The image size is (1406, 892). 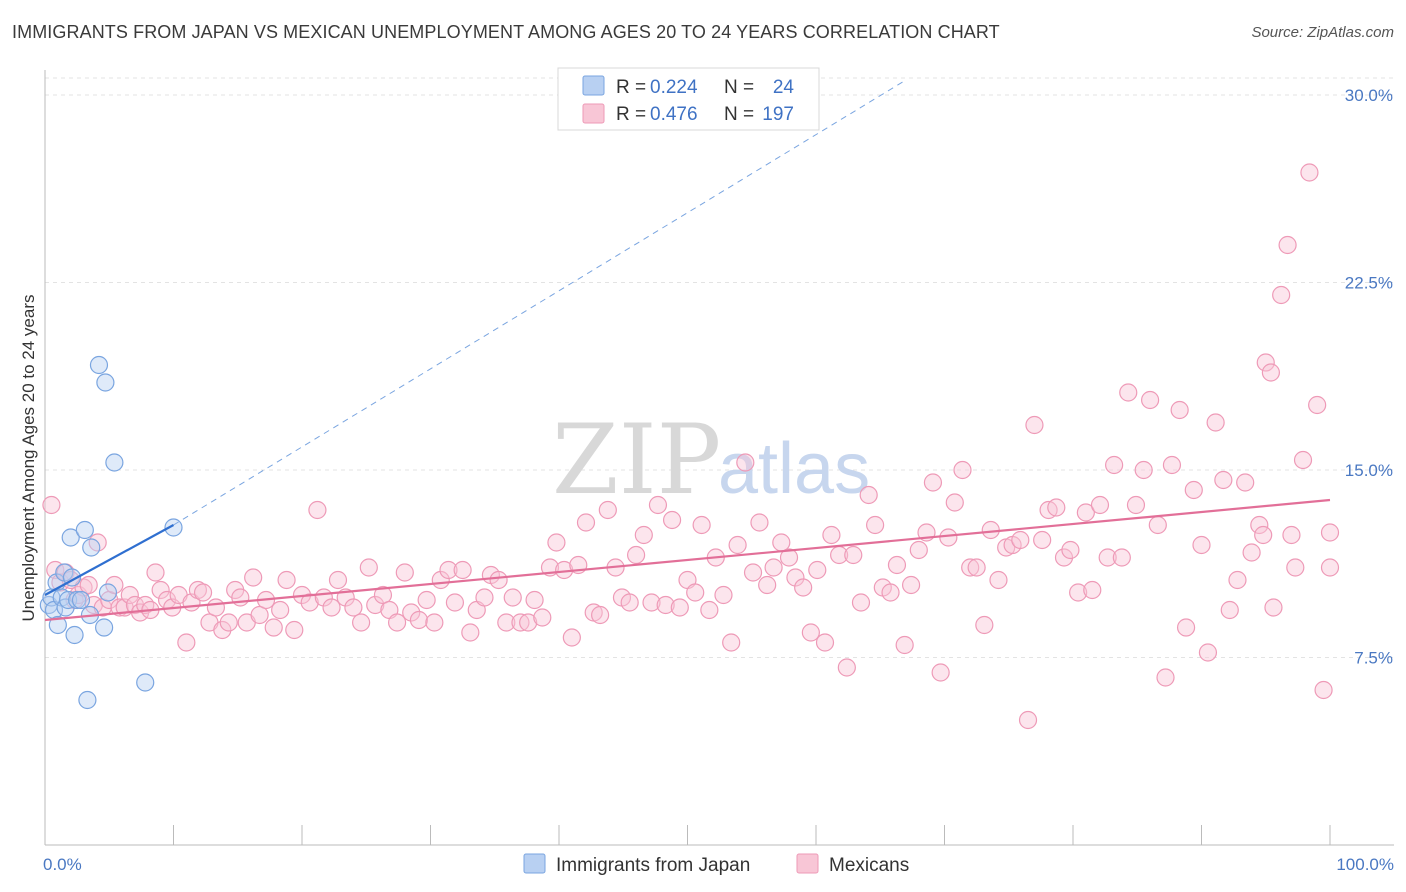 What do you see at coordinates (674, 114) in the screenshot?
I see `legend-r-value-mexicans: 0.476` at bounding box center [674, 114].